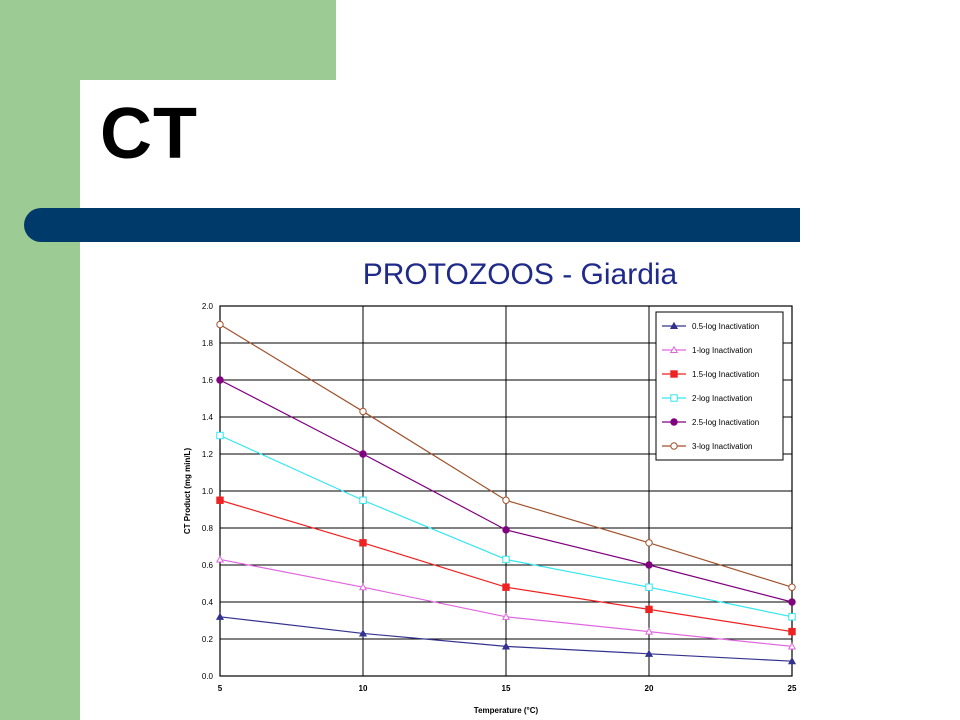  What do you see at coordinates (722, 350) in the screenshot?
I see `legend-label: 1-log Inactivation` at bounding box center [722, 350].